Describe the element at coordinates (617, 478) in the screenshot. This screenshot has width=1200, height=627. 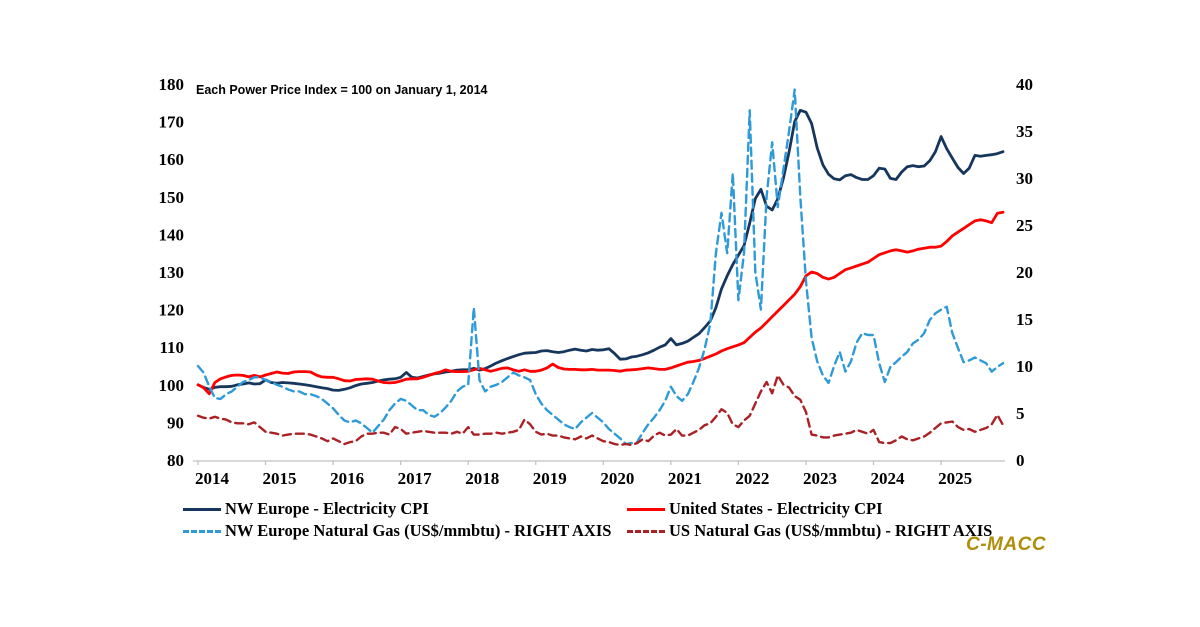
I see `x-axis-label-2020: 2020` at that location.